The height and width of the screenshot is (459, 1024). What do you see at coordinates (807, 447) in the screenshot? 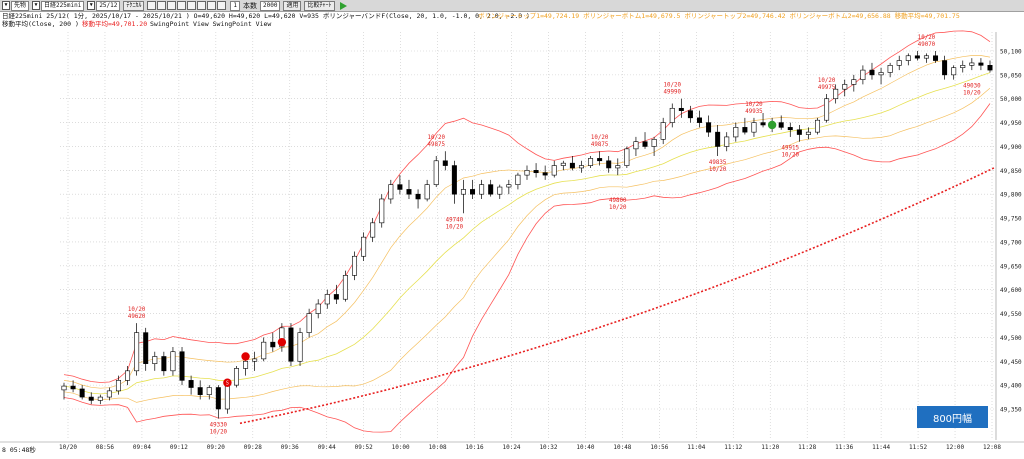
I see `x-tick-label: 11:28` at bounding box center [807, 447].